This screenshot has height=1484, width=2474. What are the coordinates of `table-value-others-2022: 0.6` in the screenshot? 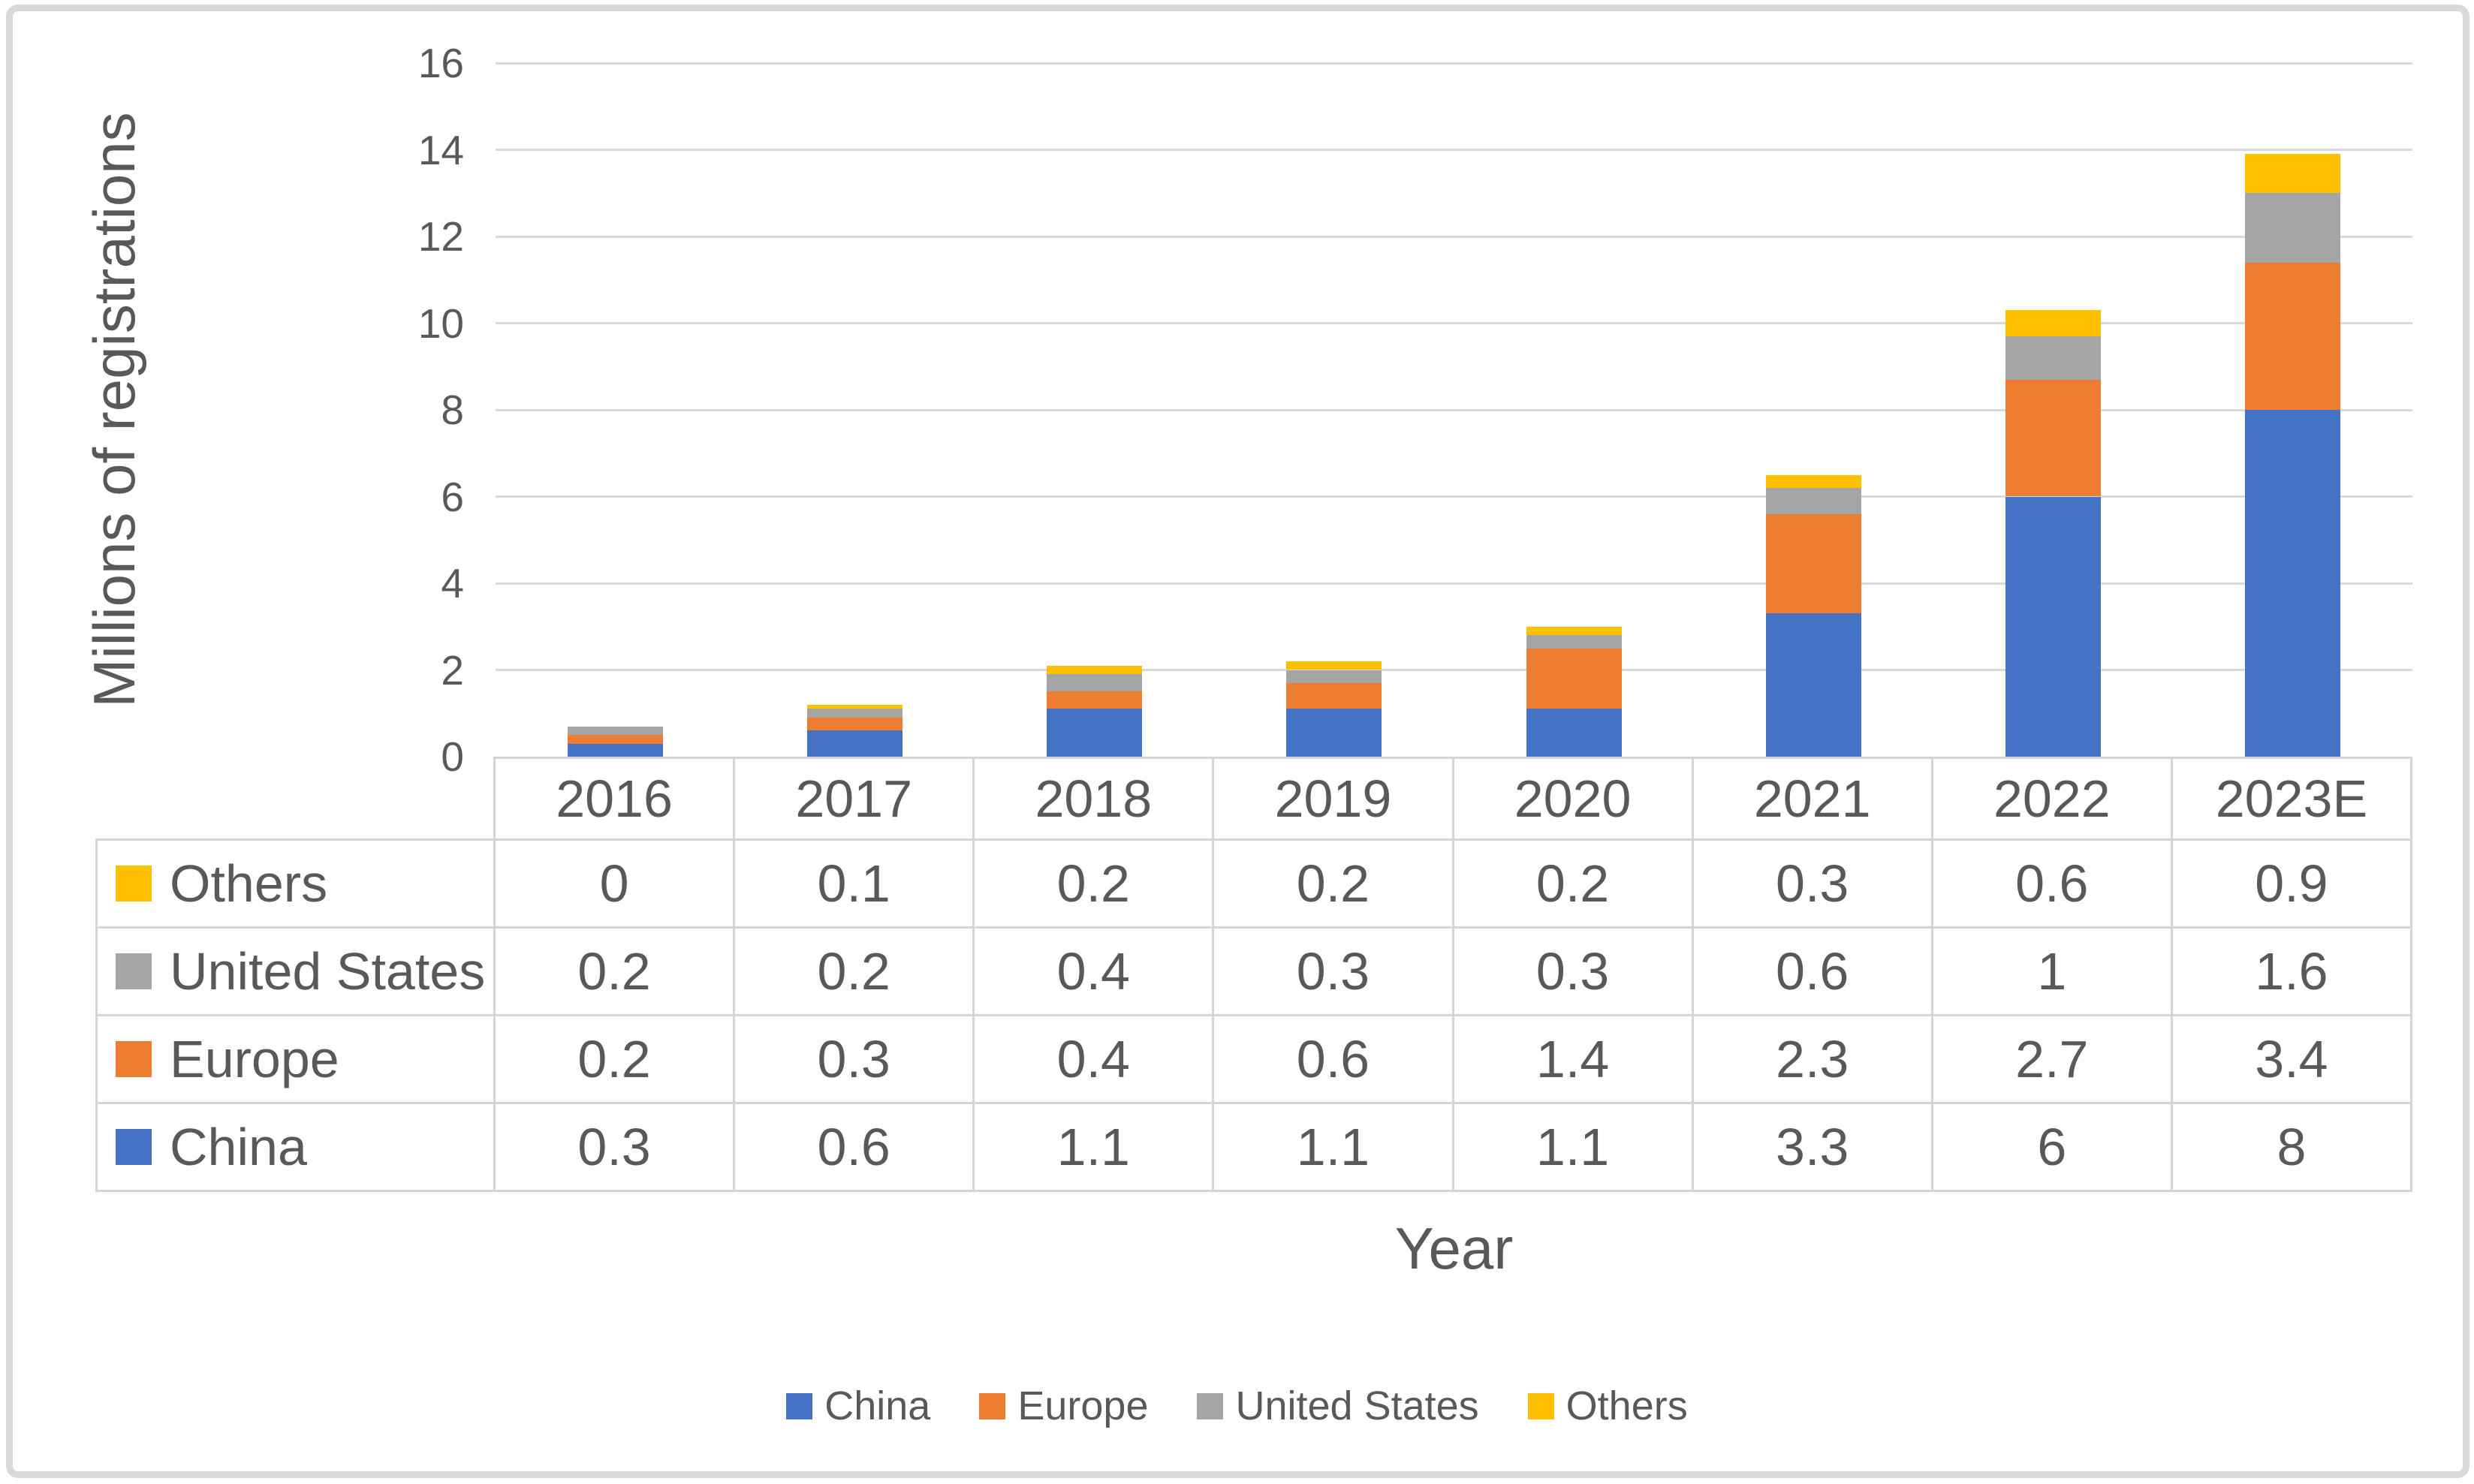 It's located at (2053, 885).